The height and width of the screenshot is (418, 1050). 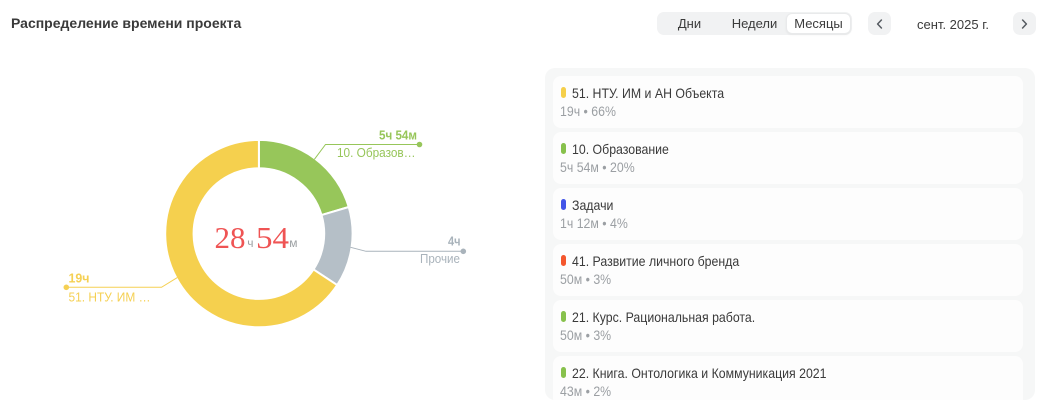 What do you see at coordinates (79, 278) in the screenshot?
I see `svg-text: 19ч` at bounding box center [79, 278].